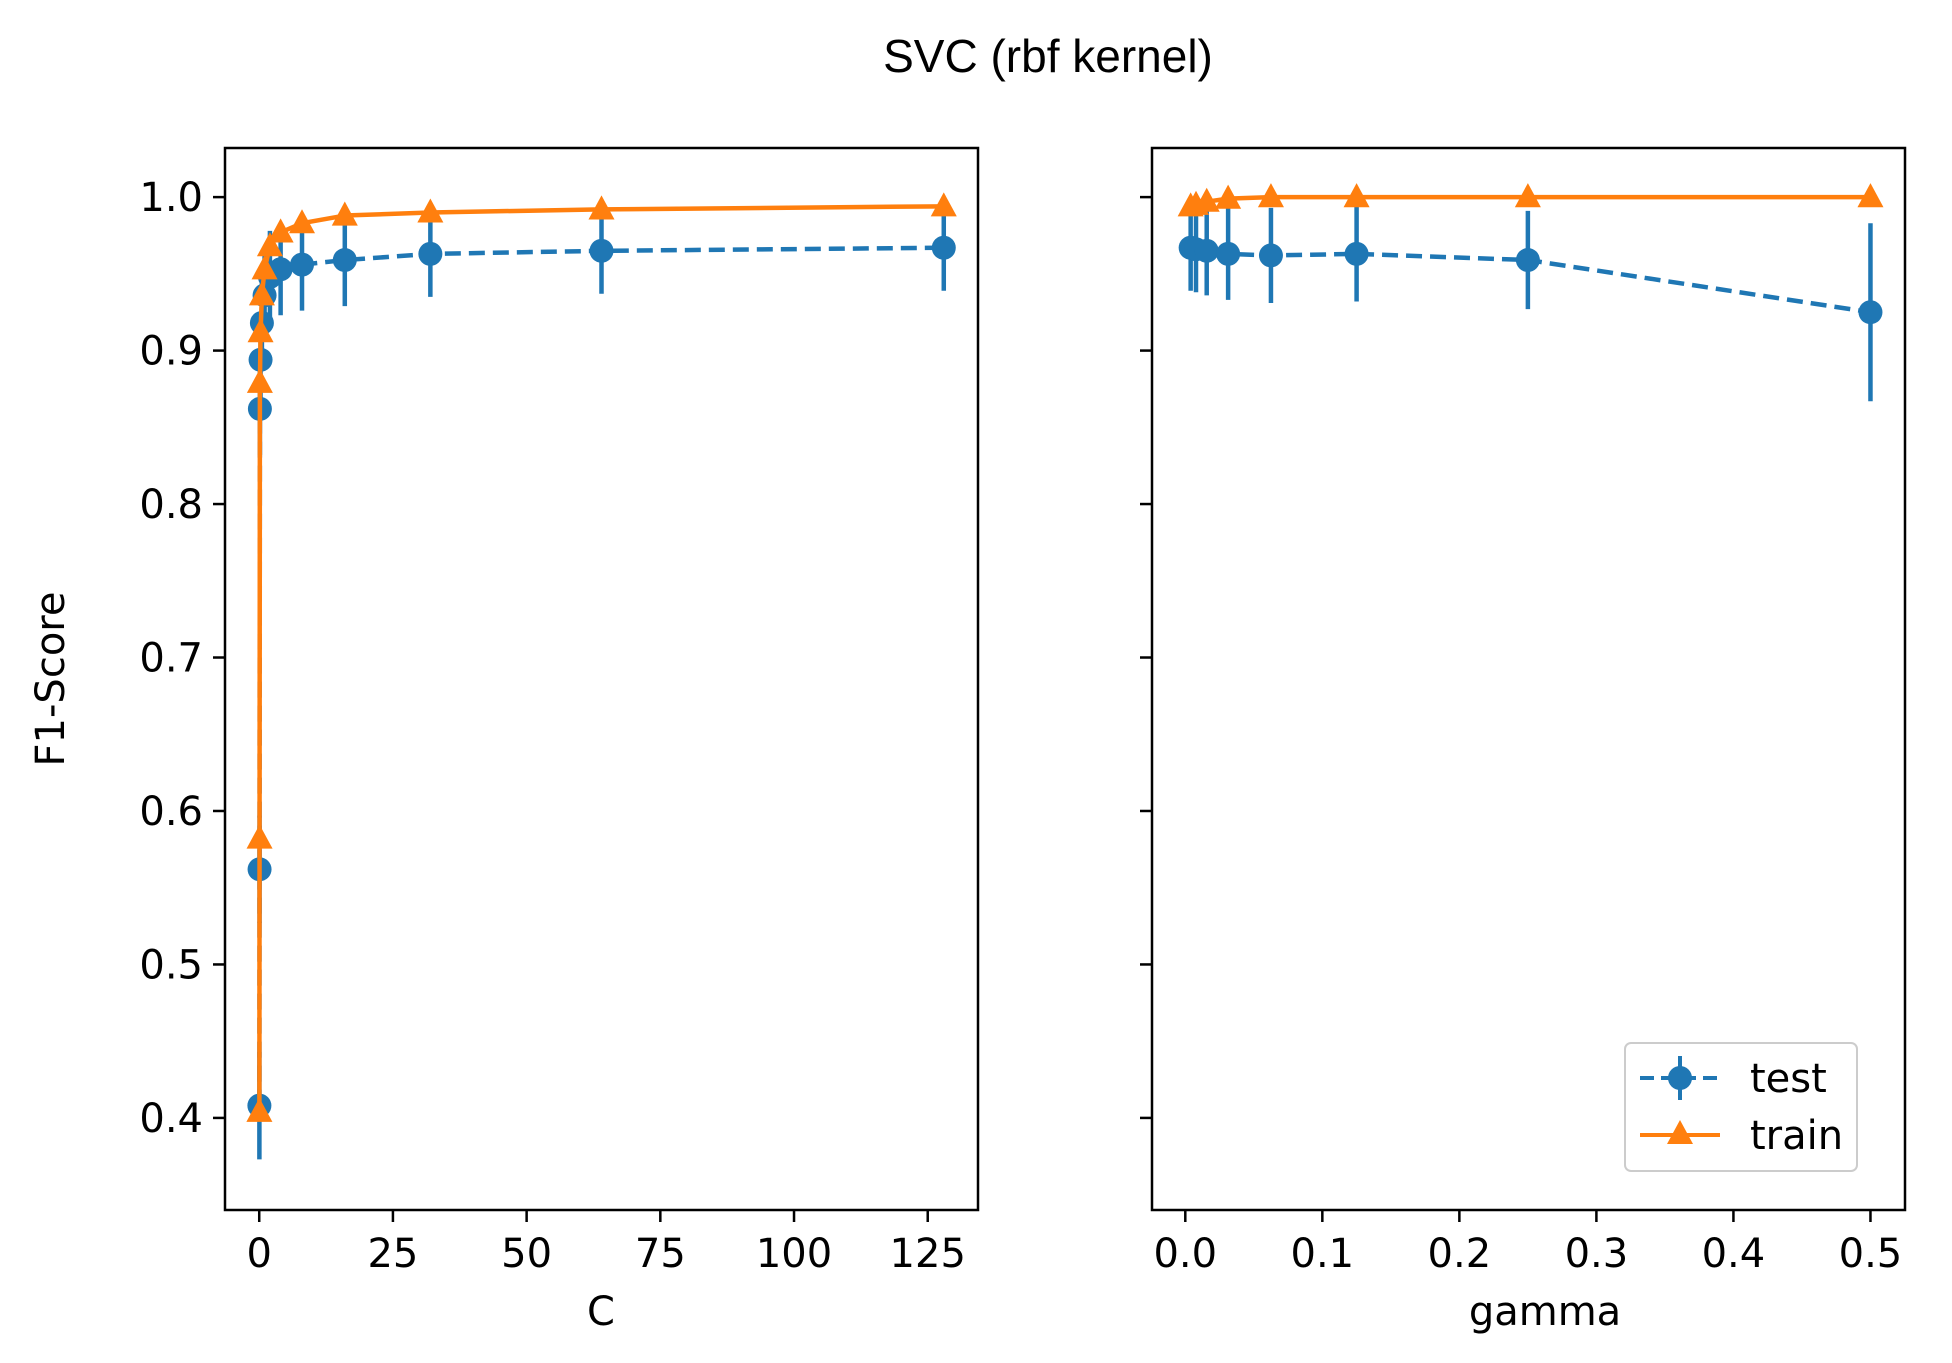 This screenshot has width=1952, height=1363. I want to click on legend-entry-train: train, so click(1741, 1136).